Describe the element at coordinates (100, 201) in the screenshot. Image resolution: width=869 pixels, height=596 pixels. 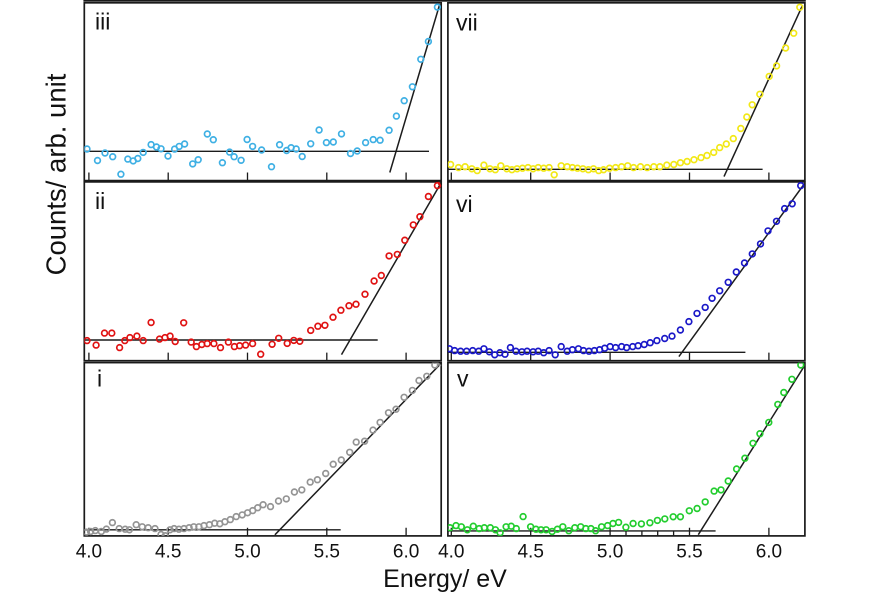
I see `svg-text: ii` at that location.